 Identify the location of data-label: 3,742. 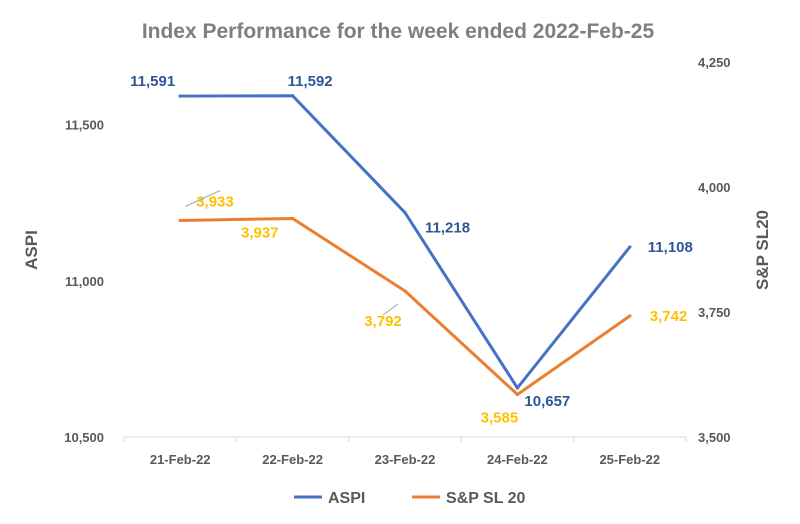
(669, 316).